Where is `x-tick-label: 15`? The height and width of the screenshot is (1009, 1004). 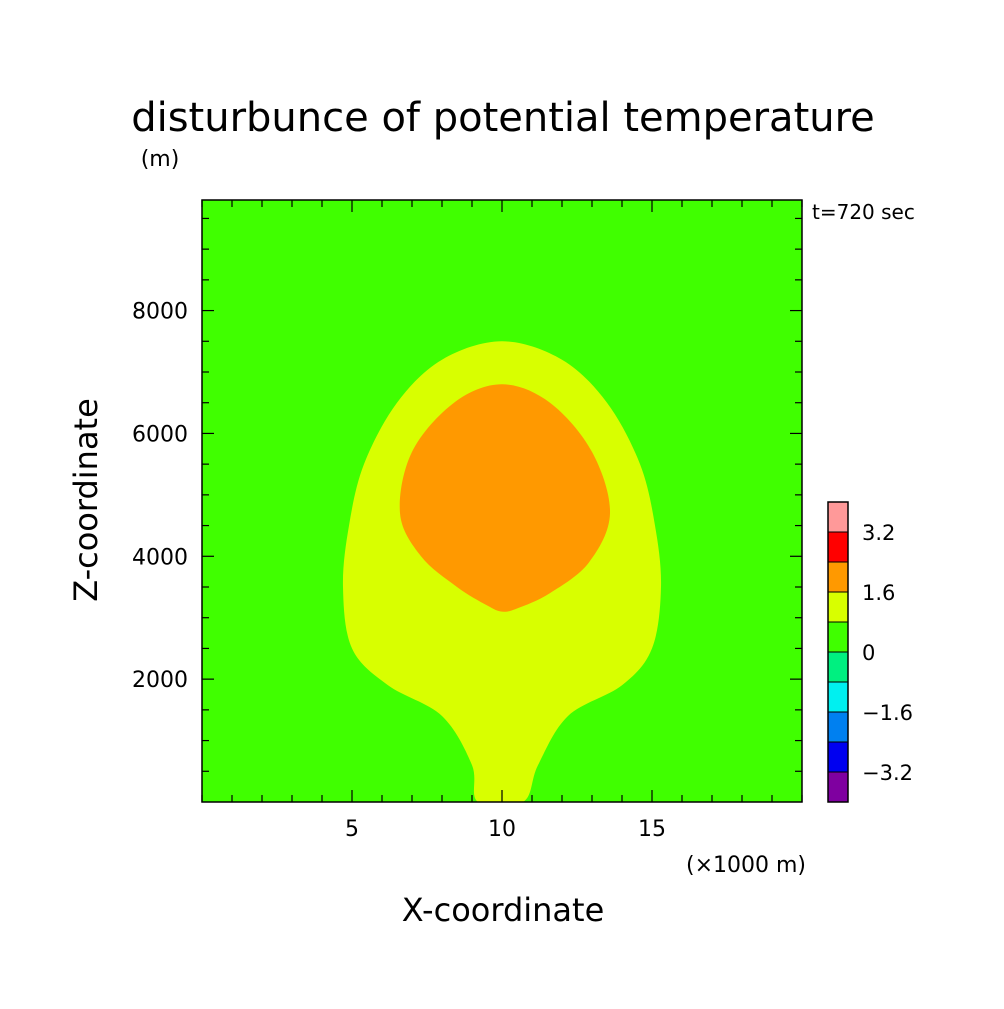
x-tick-label: 15 is located at coordinates (652, 829).